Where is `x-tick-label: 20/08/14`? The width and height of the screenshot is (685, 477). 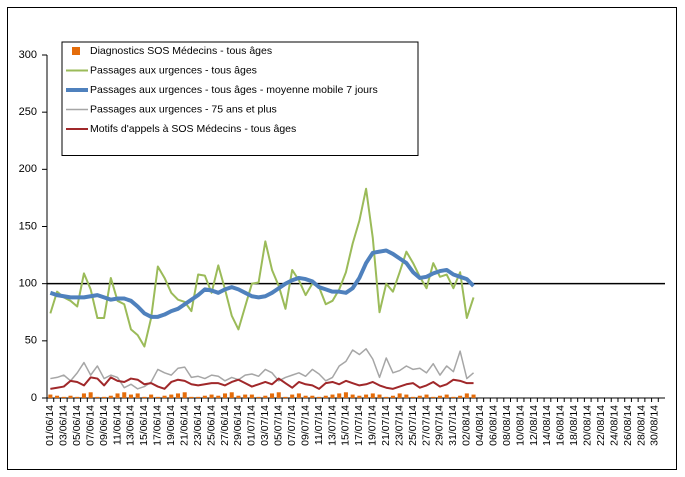
x-tick-label: 20/08/14 is located at coordinates (588, 425).